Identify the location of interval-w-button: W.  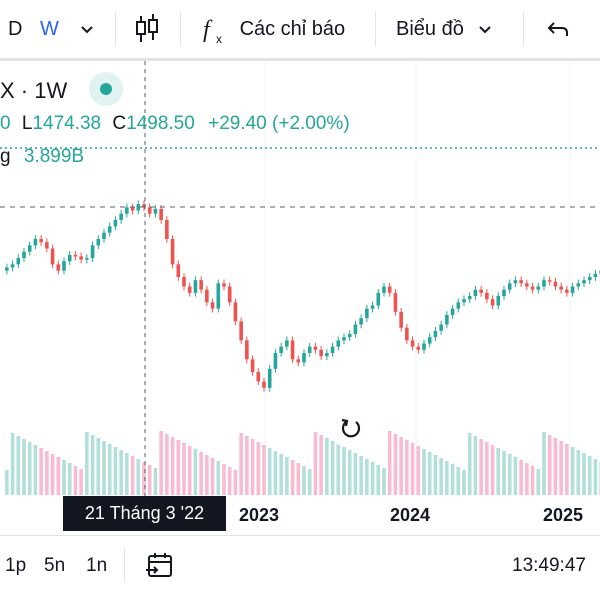
(49, 29).